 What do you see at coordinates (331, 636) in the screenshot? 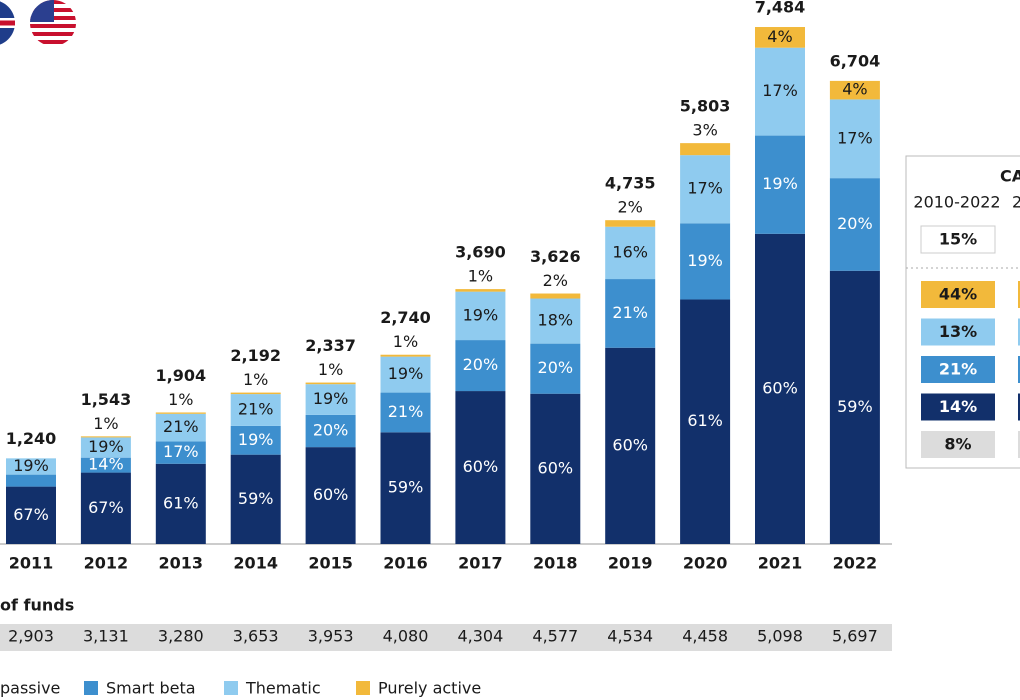
I see `funds-value: 3,953` at bounding box center [331, 636].